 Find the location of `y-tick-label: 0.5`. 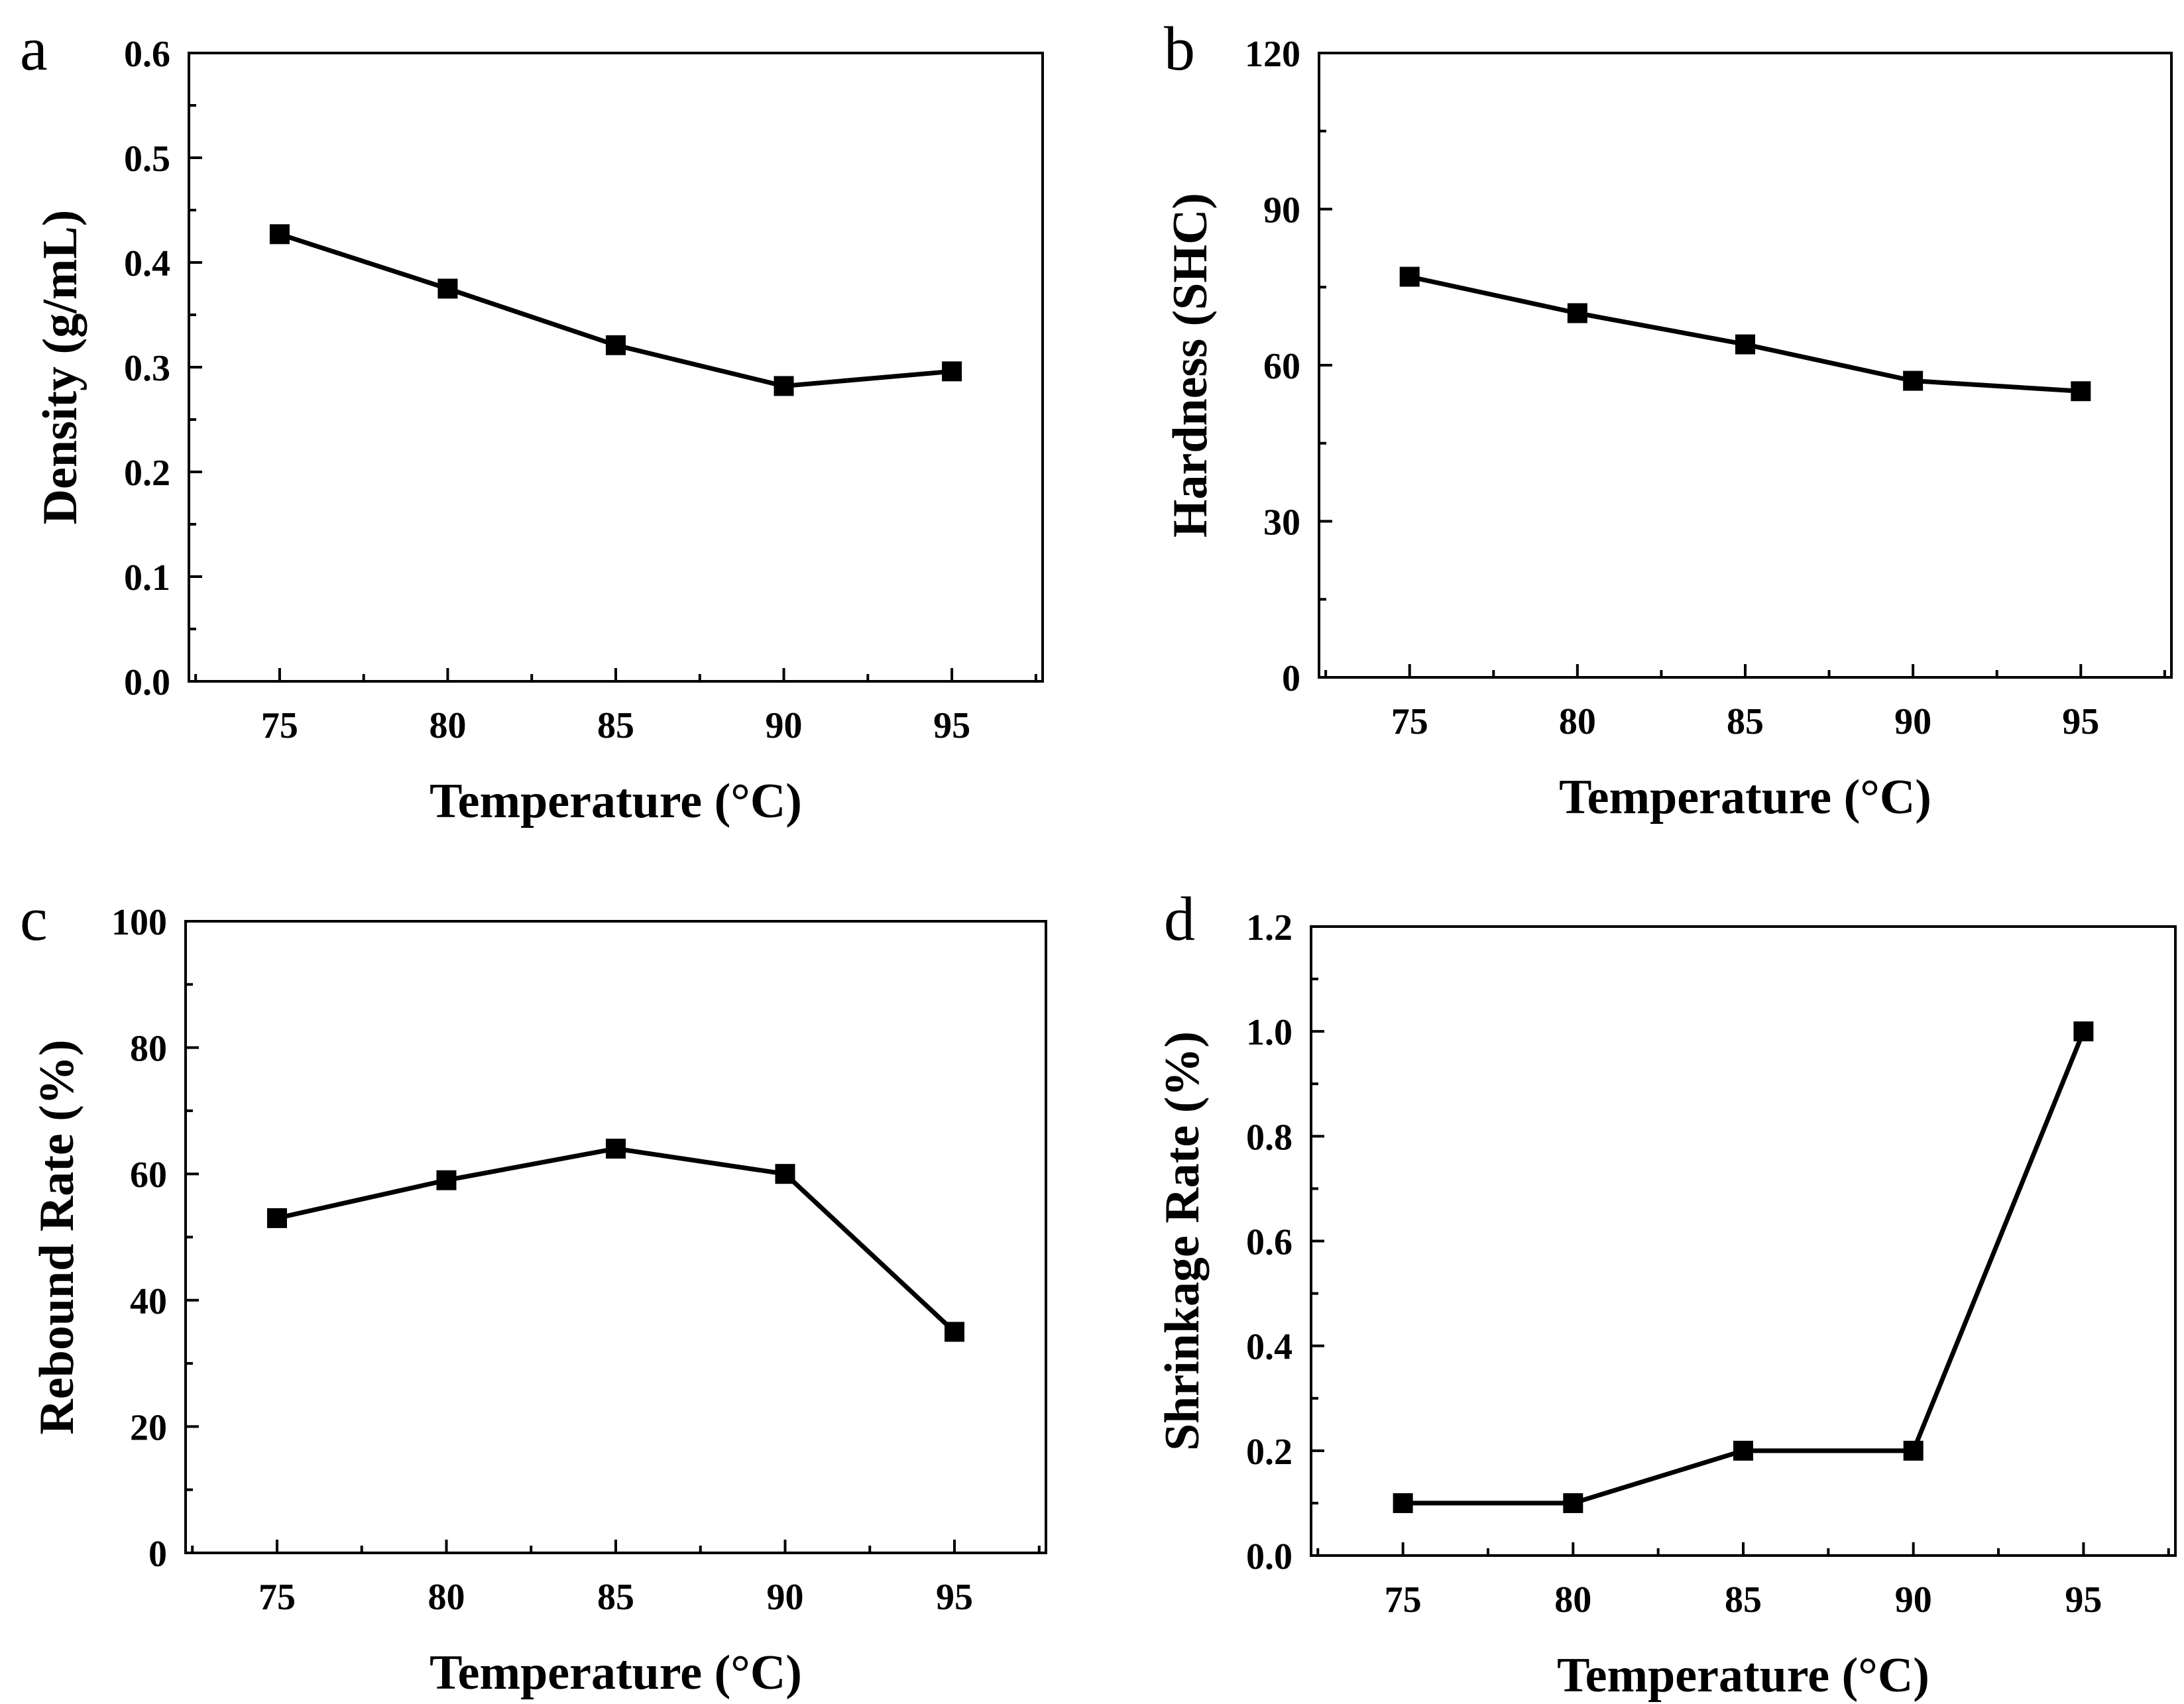

y-tick-label: 0.5 is located at coordinates (147, 159).